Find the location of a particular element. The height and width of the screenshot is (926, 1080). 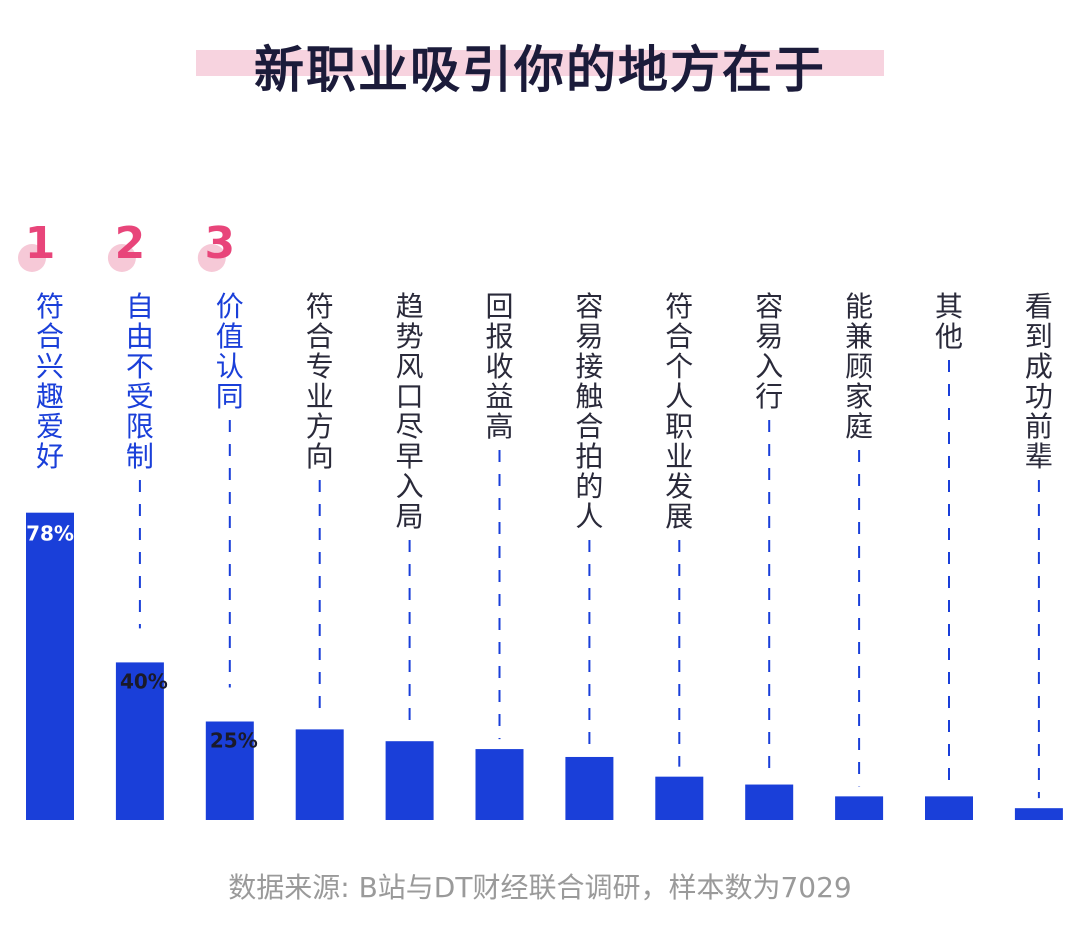

category-label-char: 报 is located at coordinates (499, 336).